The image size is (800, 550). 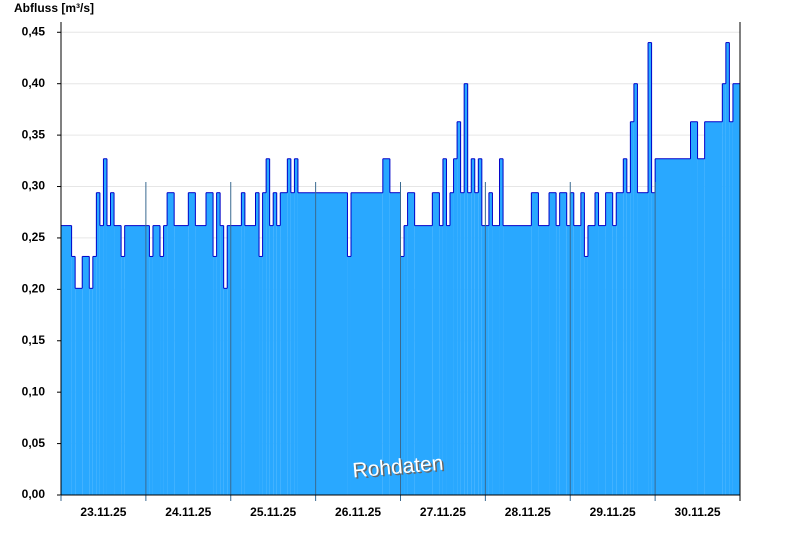 What do you see at coordinates (34, 186) in the screenshot?
I see `y-tick-label: 0,30` at bounding box center [34, 186].